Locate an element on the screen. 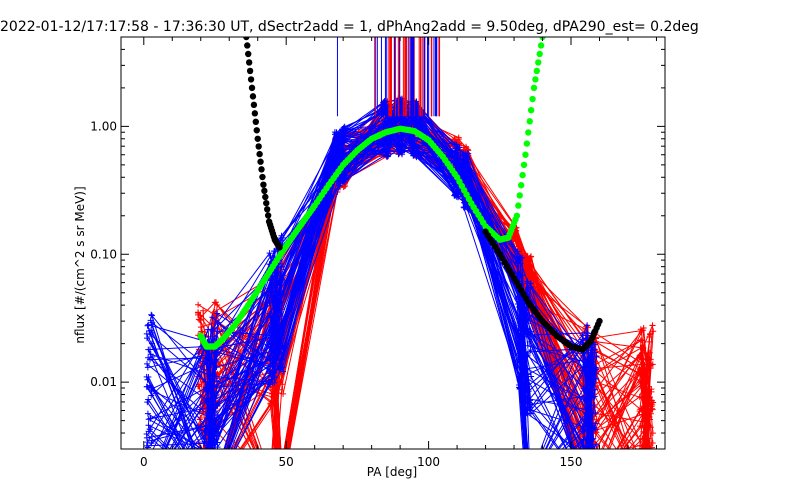 The width and height of the screenshot is (800, 500). y-axis-label: nflux [#/(cm^2 s sr MeV)] is located at coordinates (80, 264).